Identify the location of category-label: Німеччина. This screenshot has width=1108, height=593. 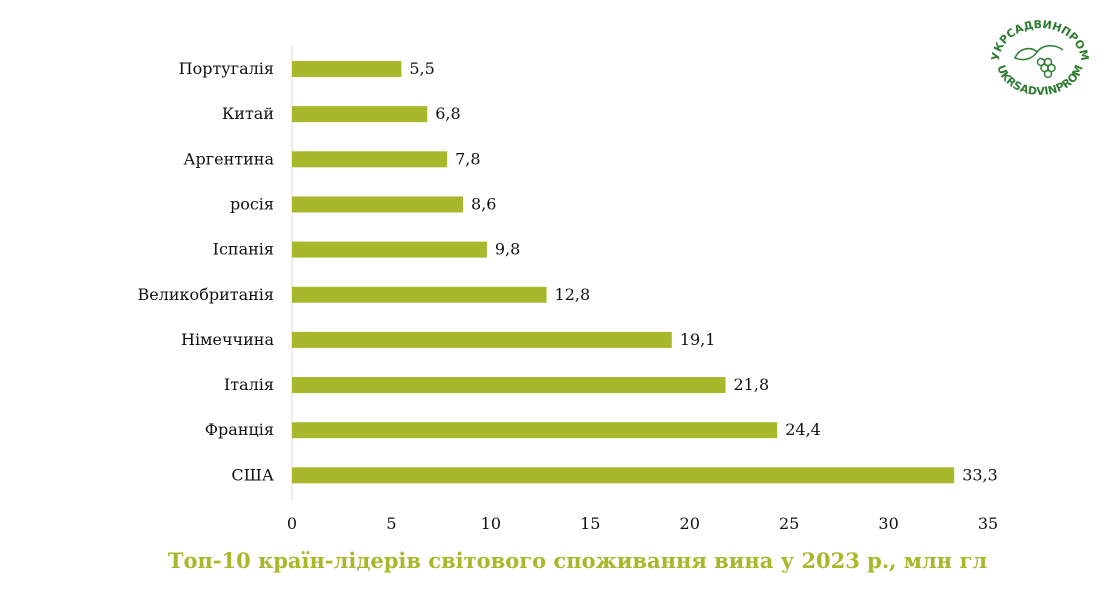
(227, 339).